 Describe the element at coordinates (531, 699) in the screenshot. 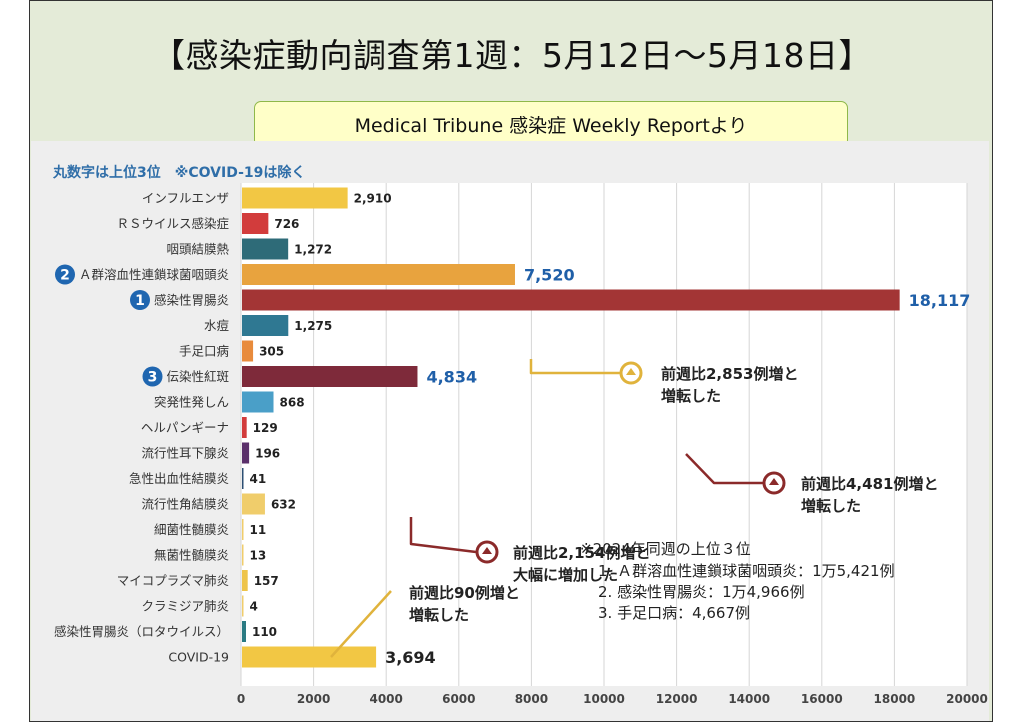

I see `x-tick-label: 8000` at that location.